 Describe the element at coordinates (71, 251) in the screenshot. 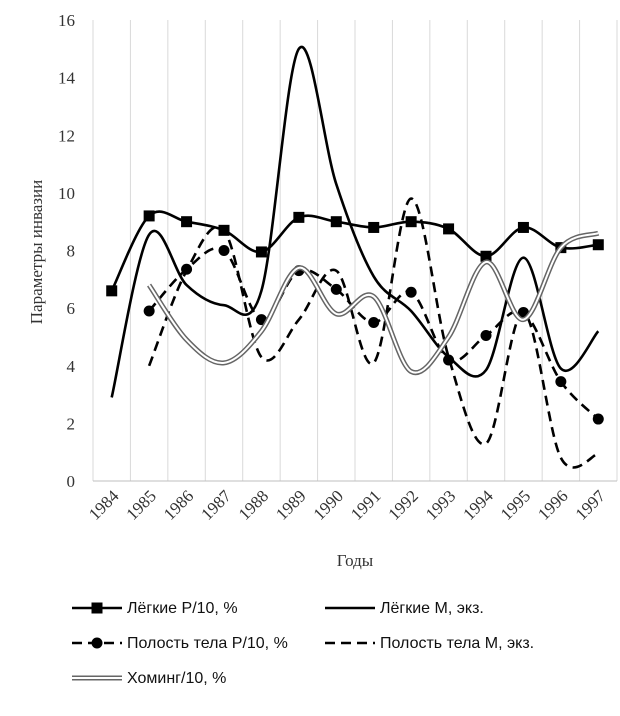

I see `y-tick-label: 8` at that location.